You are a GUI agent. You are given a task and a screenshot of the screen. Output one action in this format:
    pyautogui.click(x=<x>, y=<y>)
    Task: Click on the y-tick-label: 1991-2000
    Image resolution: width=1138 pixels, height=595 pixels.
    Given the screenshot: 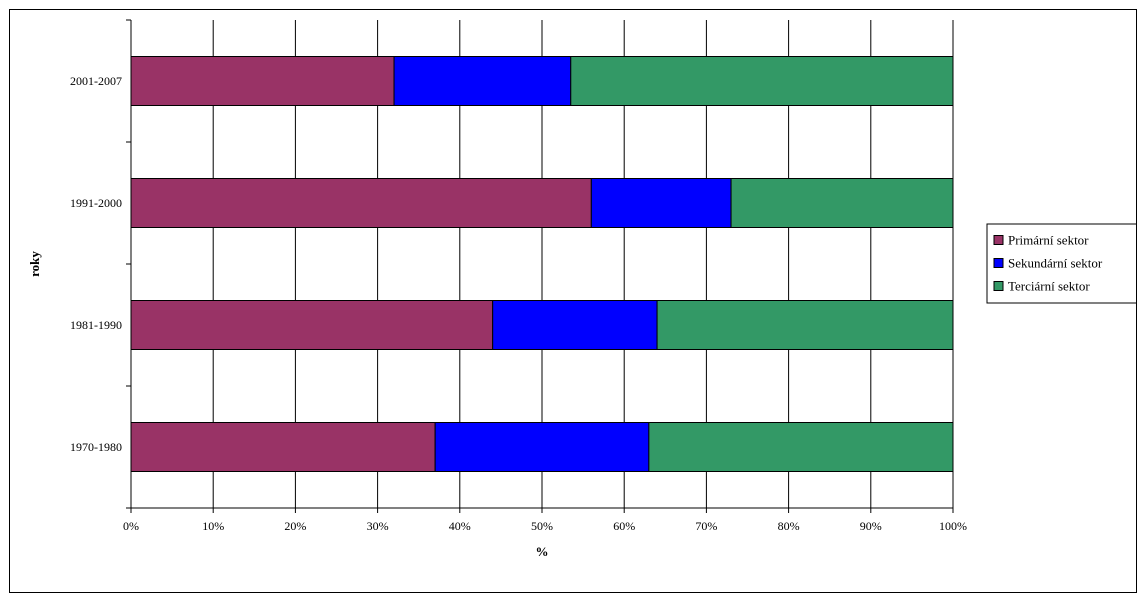 What is the action you would take?
    pyautogui.click(x=96, y=203)
    